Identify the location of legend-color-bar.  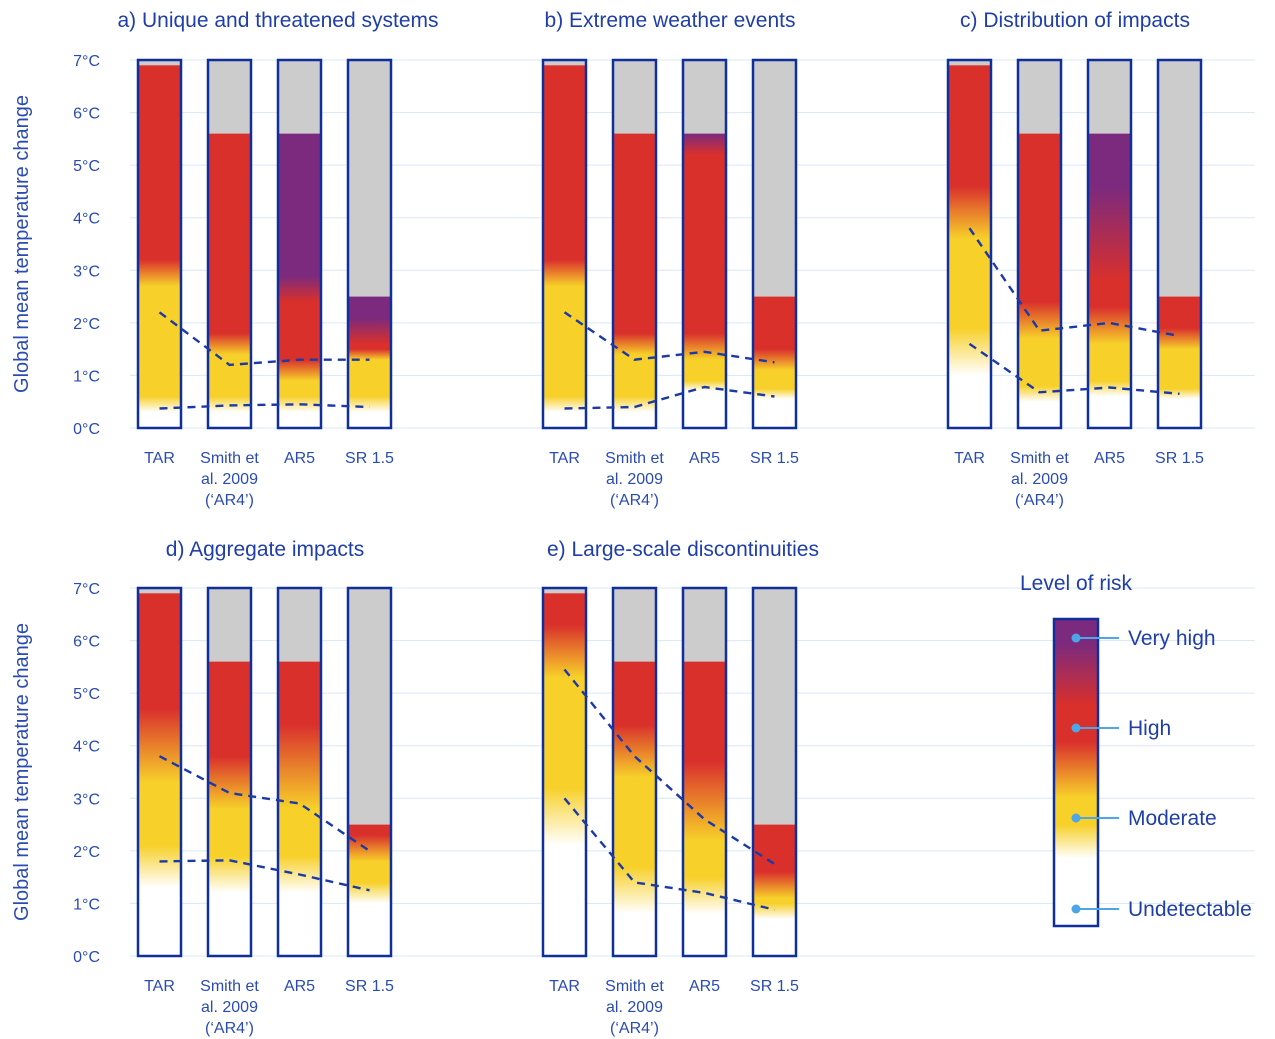
(1076, 772).